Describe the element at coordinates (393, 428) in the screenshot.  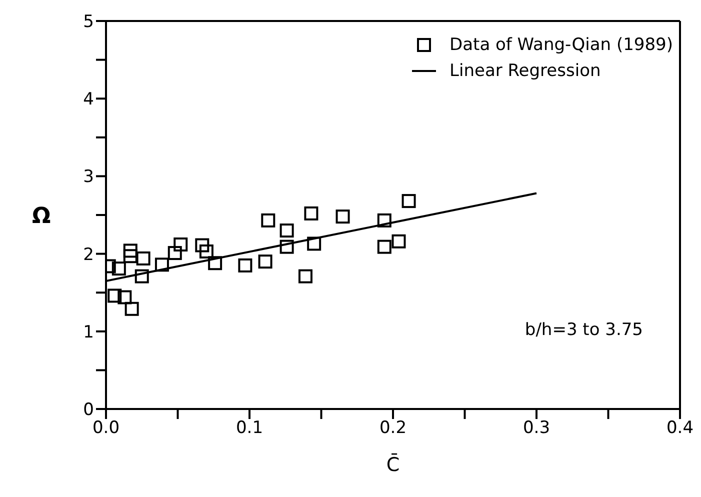
I see `x-tick-label: 0.2` at that location.